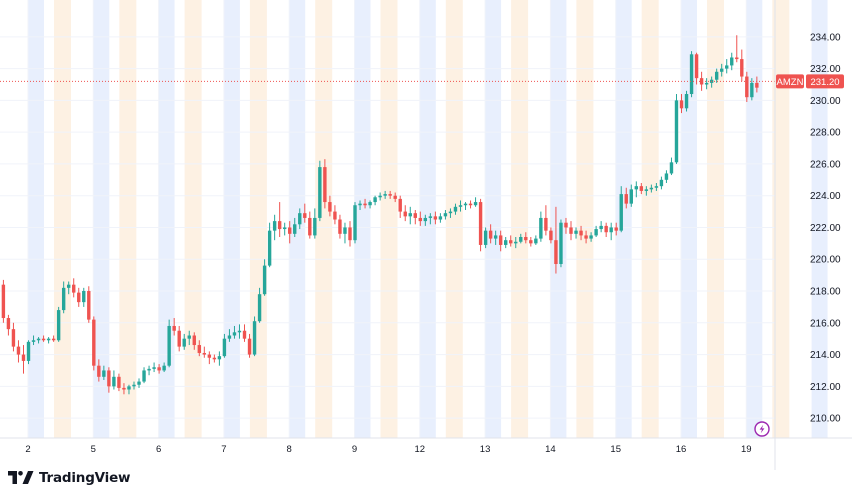 This screenshot has width=852, height=486. Describe the element at coordinates (825, 133) in the screenshot. I see `y-tick-label: 228.00` at that location.